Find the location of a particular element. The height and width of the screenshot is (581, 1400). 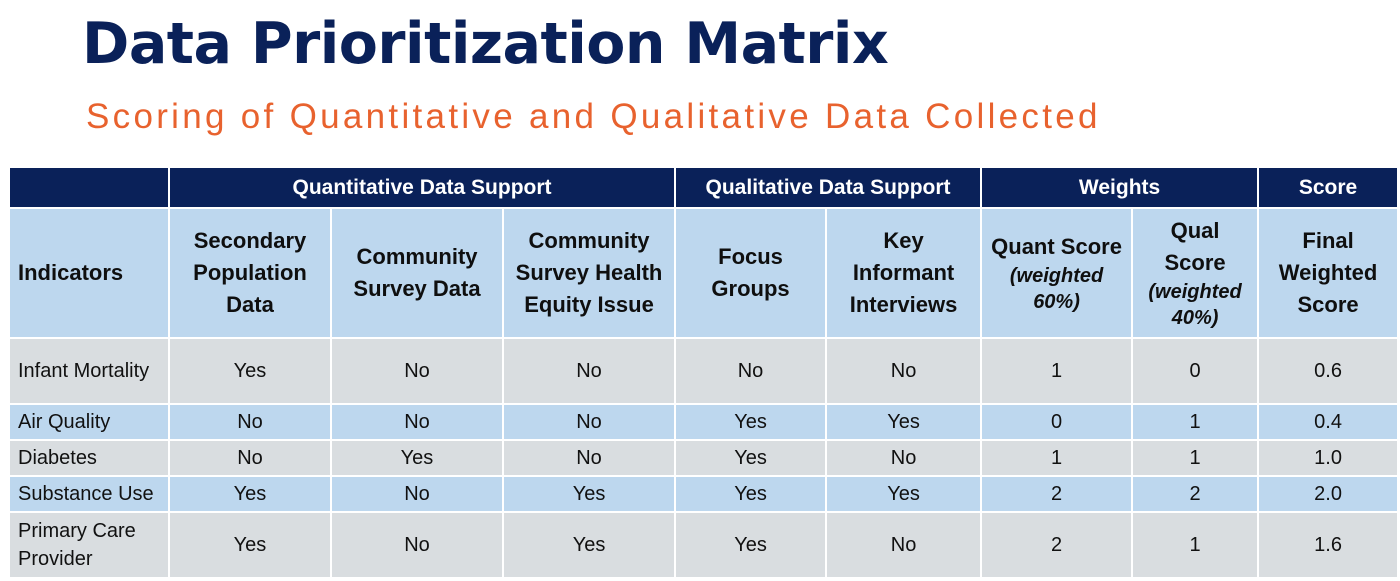

focus-groups-cell: No is located at coordinates (751, 371).